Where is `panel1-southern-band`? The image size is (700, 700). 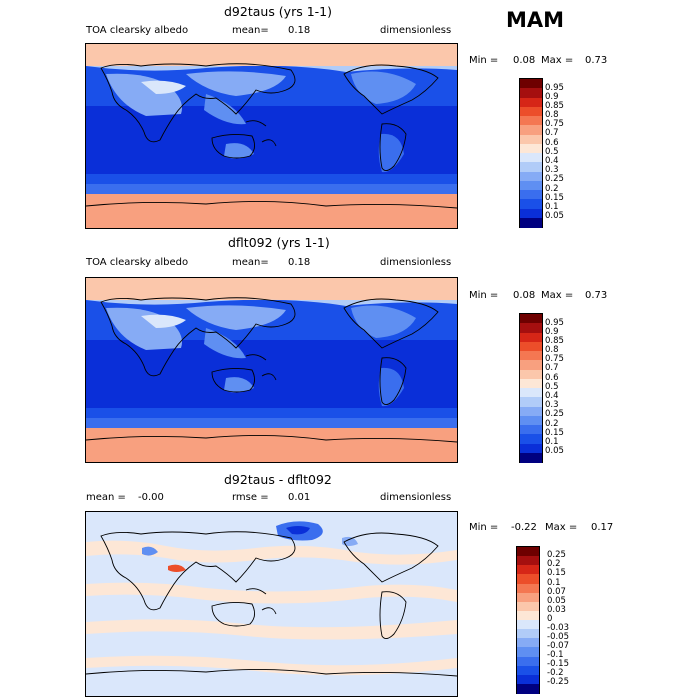
panel1-southern-band is located at coordinates (271, 189).